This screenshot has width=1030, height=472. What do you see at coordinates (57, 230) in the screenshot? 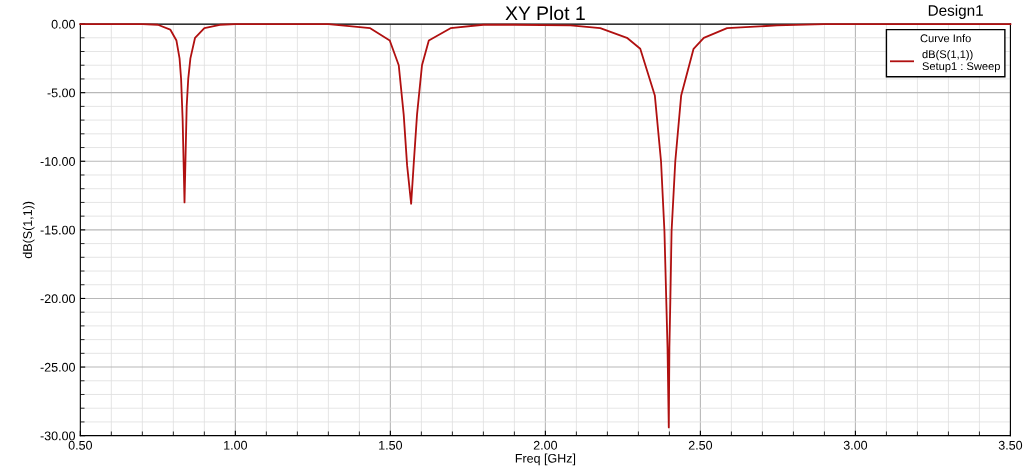
I see `y-tick-label: -15.00` at bounding box center [57, 230].